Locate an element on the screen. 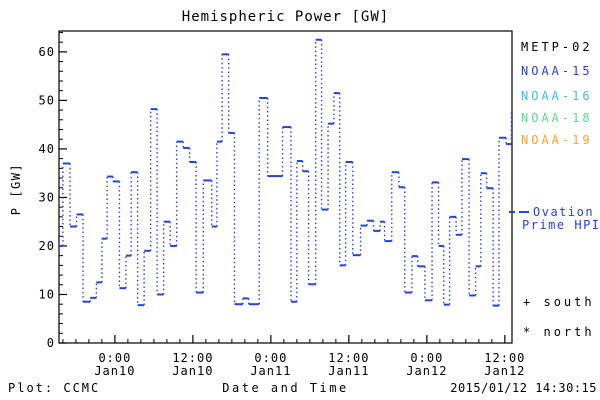  north-label: north is located at coordinates (569, 332).